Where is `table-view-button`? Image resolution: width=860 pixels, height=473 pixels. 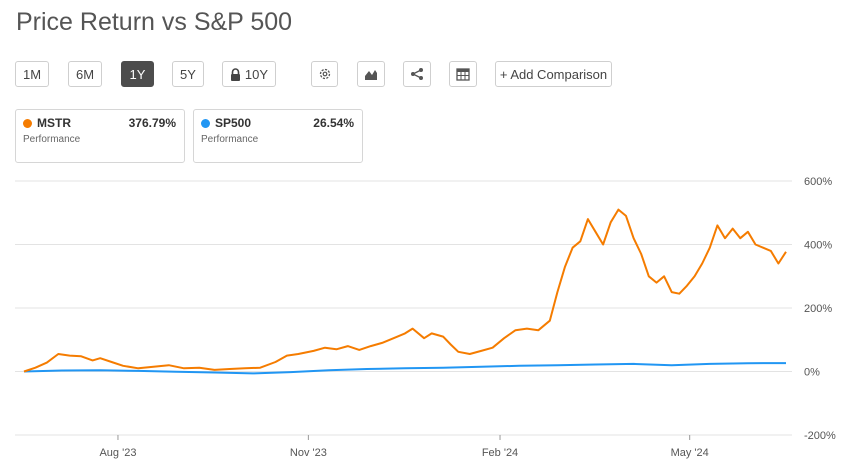 table-view-button is located at coordinates (463, 74).